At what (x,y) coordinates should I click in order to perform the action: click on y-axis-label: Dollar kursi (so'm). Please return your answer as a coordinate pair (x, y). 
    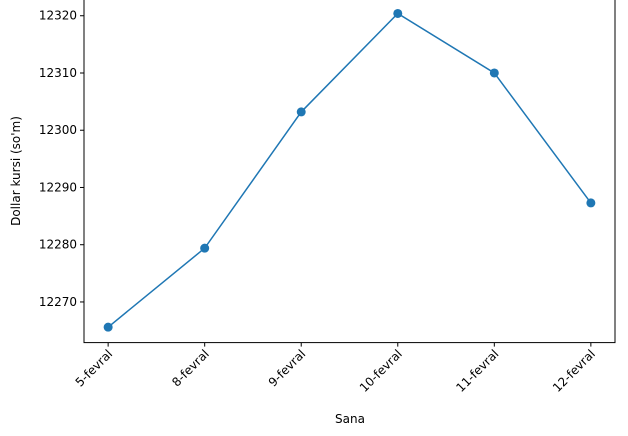
    Looking at the image, I should click on (16, 171).